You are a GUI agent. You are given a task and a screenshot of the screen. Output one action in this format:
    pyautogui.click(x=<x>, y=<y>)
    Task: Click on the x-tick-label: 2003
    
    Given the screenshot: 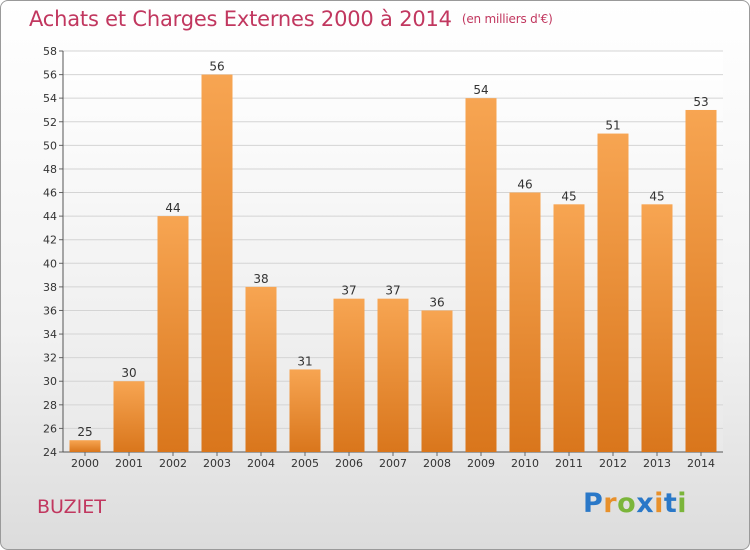 What is the action you would take?
    pyautogui.click(x=217, y=463)
    